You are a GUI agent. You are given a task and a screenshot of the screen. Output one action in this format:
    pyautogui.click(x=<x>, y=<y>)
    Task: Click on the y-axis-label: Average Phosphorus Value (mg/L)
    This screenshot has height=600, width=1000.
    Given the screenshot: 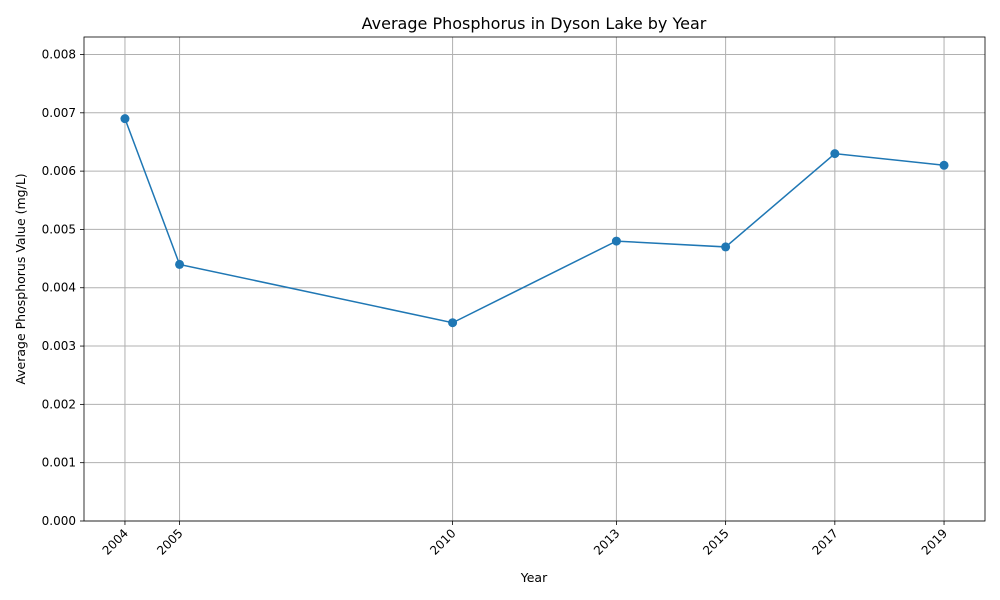 What is the action you would take?
    pyautogui.click(x=20, y=278)
    